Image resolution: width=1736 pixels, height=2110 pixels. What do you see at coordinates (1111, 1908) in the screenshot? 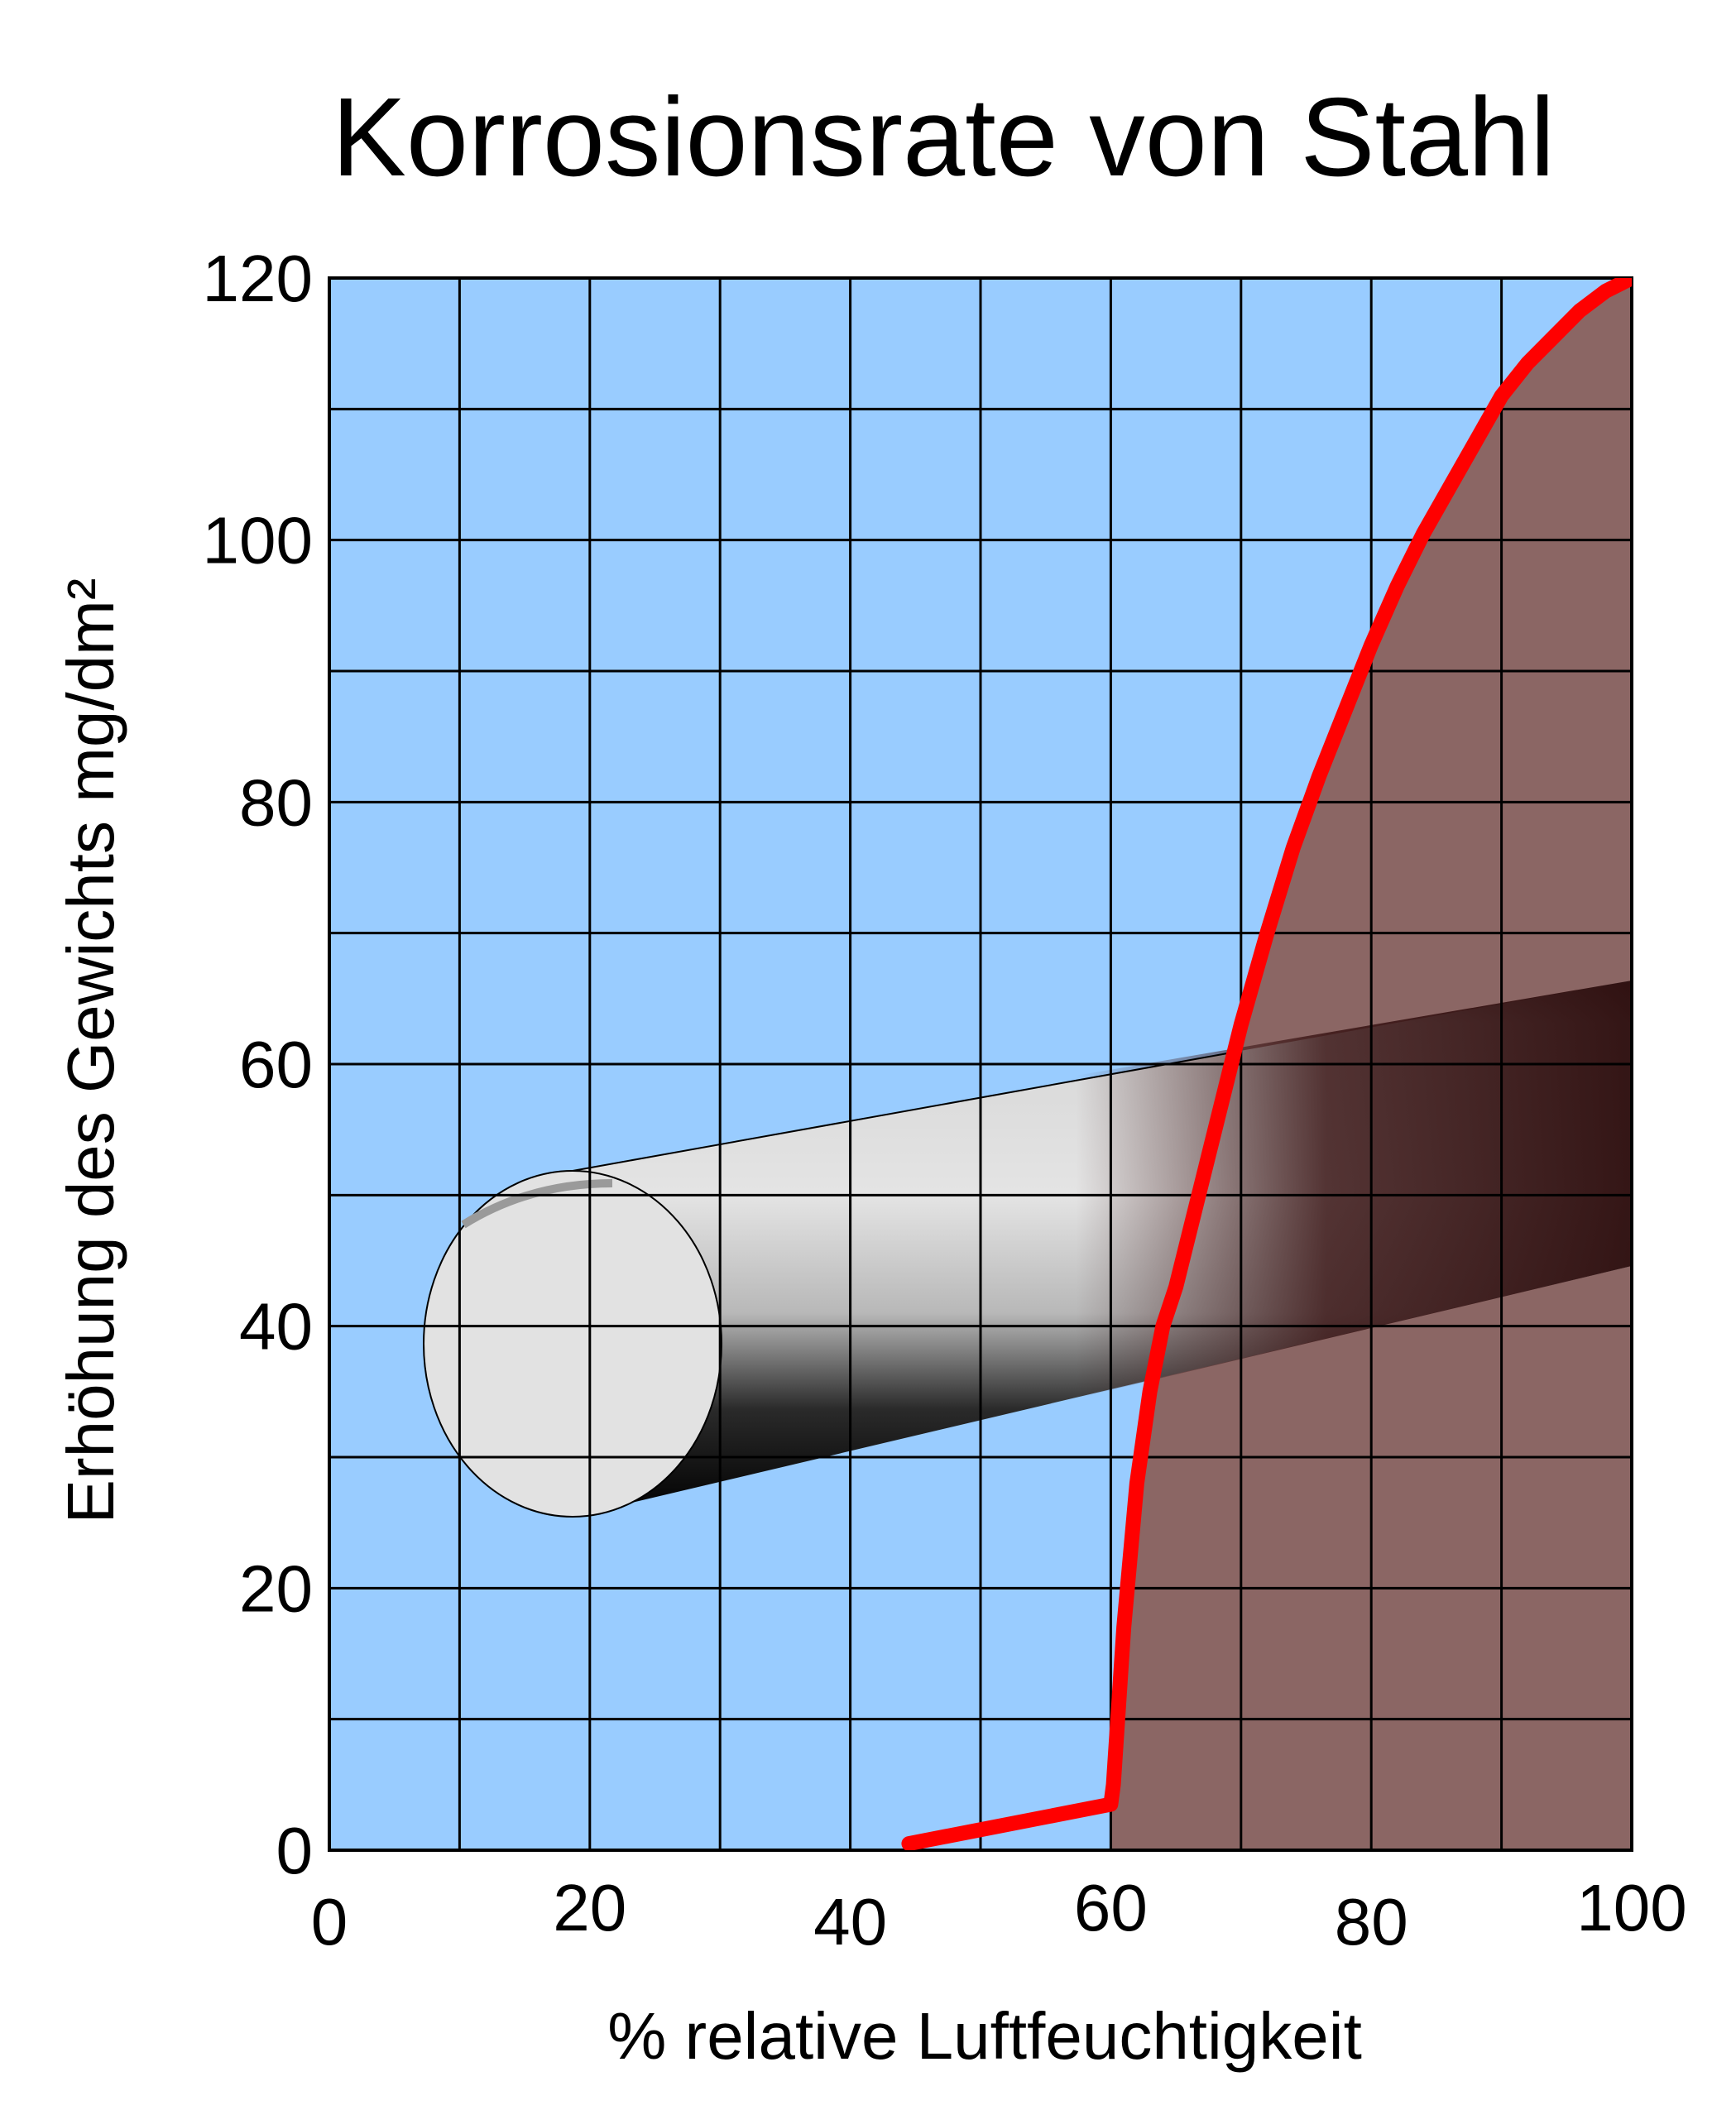
I see `x-tick-label: 60` at bounding box center [1111, 1908].